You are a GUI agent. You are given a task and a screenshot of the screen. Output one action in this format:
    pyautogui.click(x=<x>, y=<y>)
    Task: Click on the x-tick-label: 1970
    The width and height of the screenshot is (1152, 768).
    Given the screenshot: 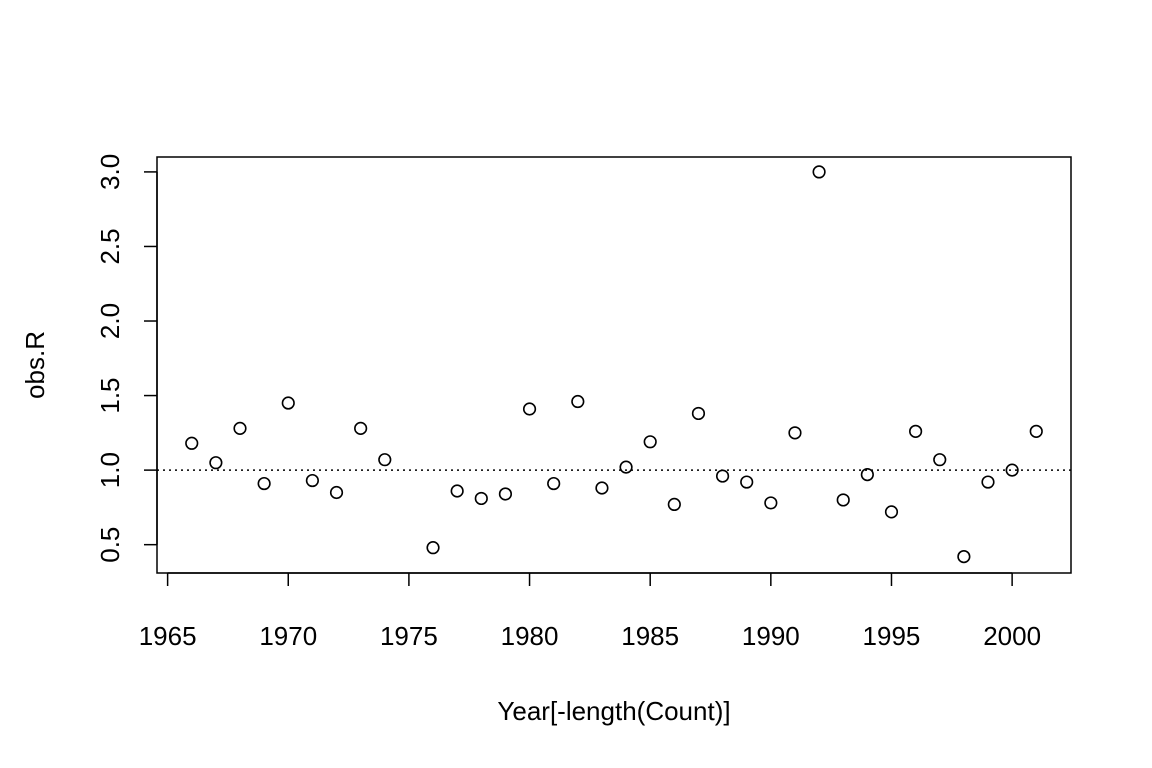 What is the action you would take?
    pyautogui.click(x=288, y=636)
    